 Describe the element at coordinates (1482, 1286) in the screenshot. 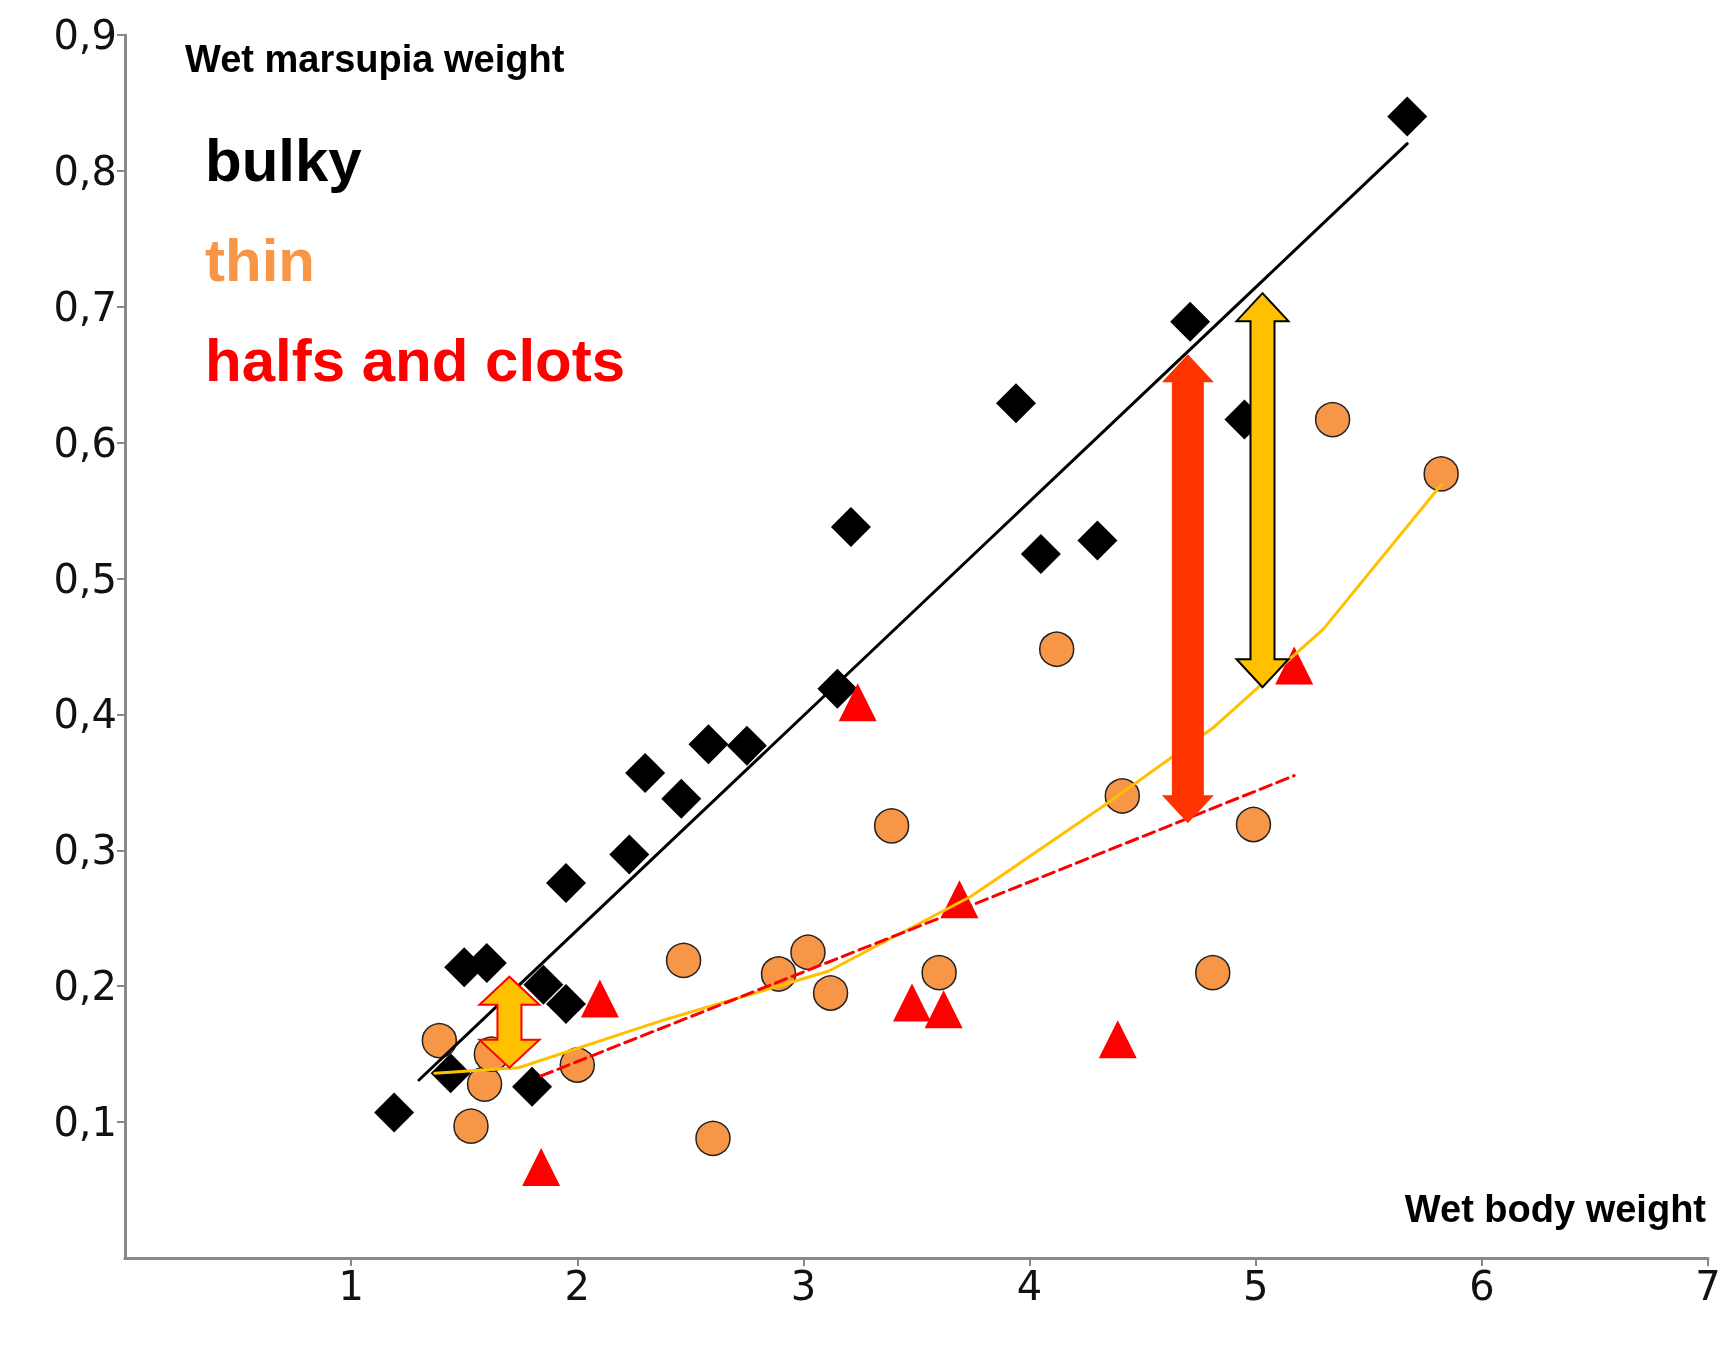

I see `x-tick-label: 6` at that location.